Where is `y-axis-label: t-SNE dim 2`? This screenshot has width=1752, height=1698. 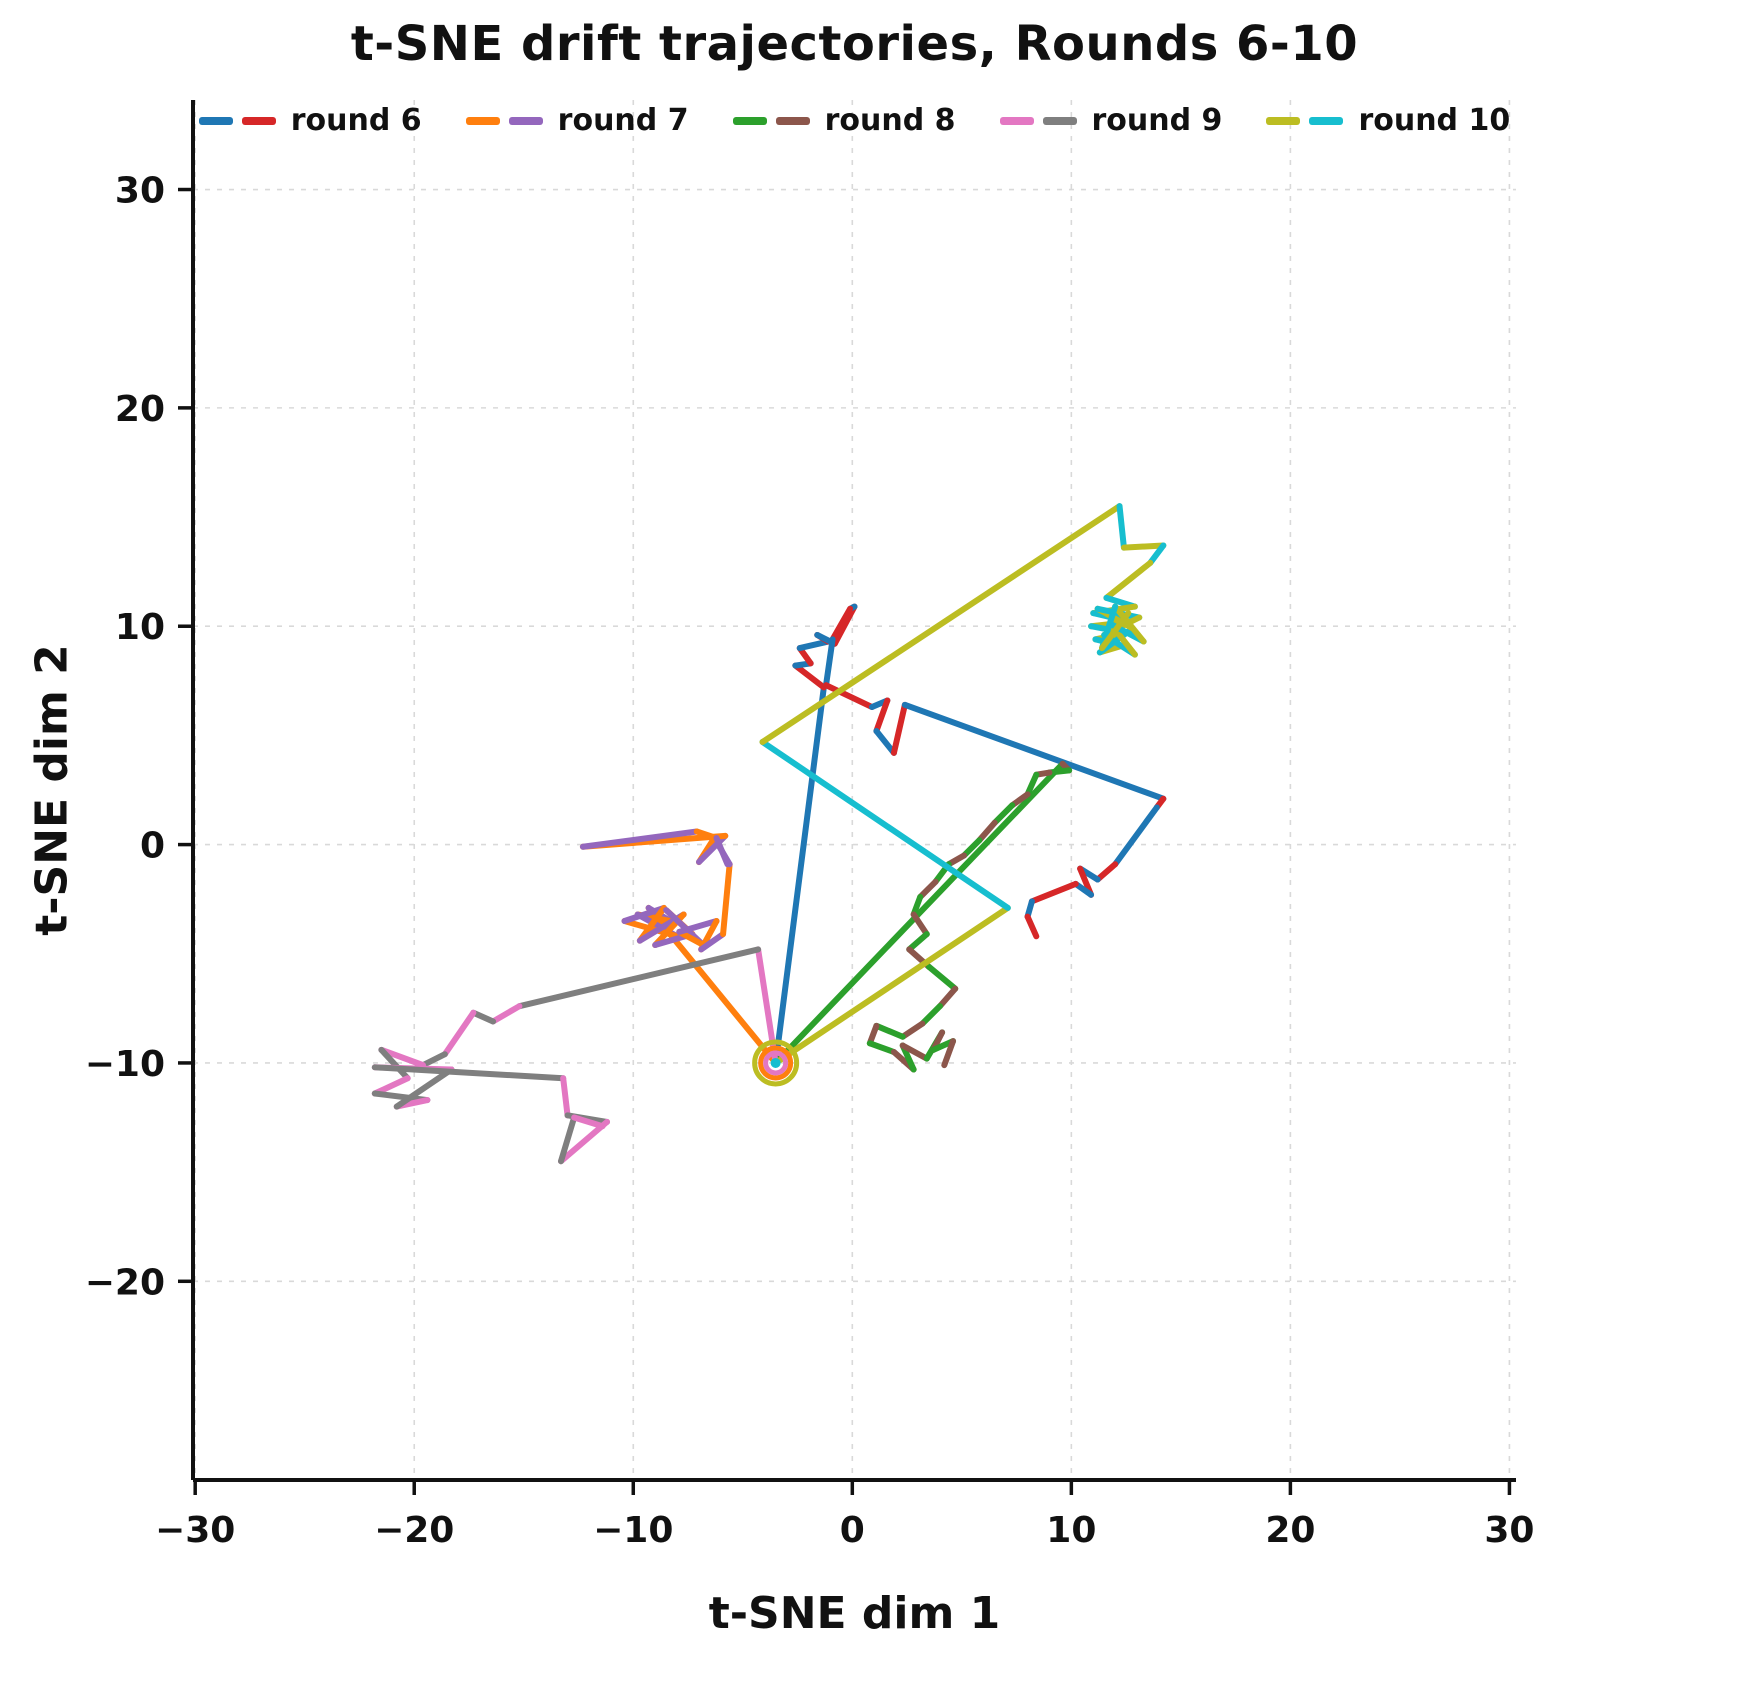
y-axis-label: t-SNE dim 2 is located at coordinates (52, 790).